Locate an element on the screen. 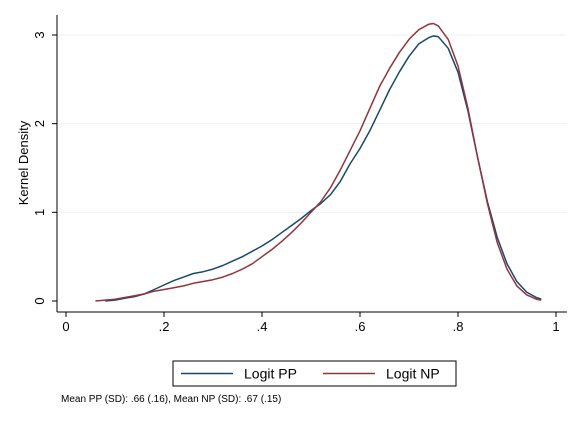 This screenshot has height=423, width=581. legend-label-logit-np: Logit NP is located at coordinates (413, 374).